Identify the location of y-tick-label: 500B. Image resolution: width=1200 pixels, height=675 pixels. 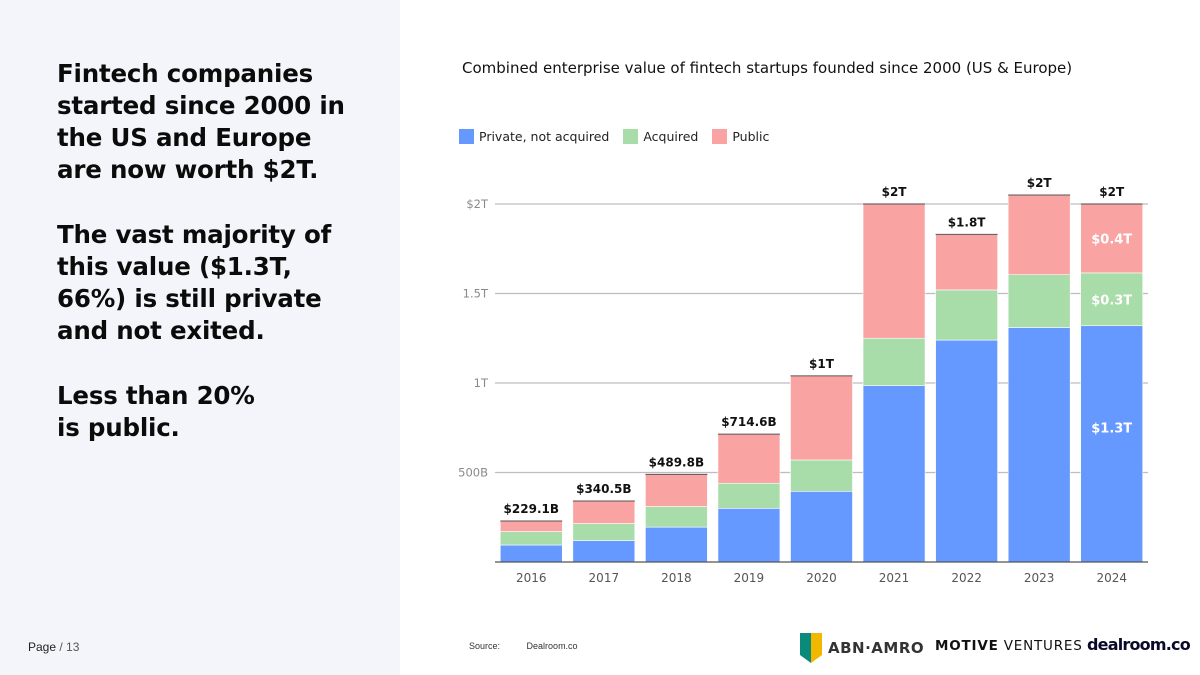
(473, 473).